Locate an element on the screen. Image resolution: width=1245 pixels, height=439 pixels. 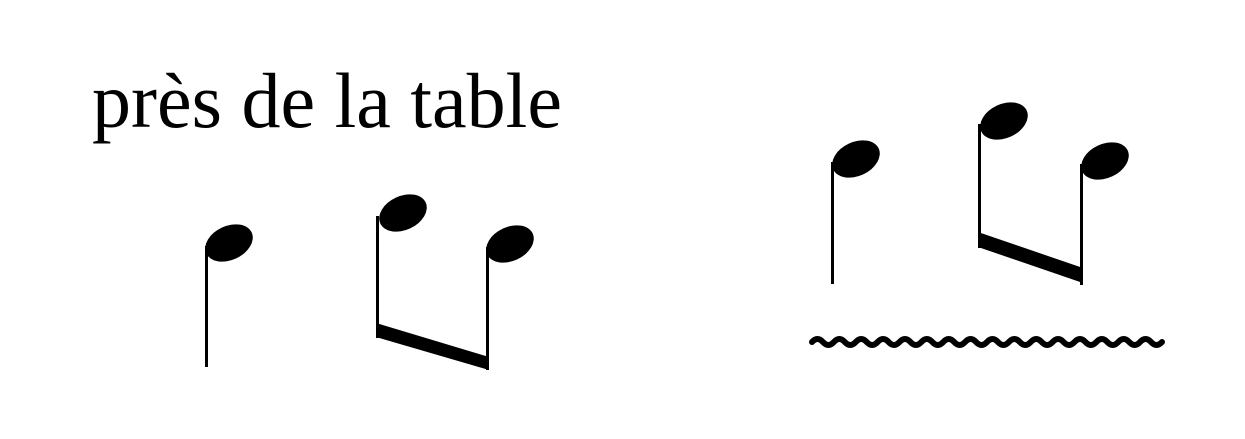
trill-wavy-line-icon is located at coordinates (987, 342).